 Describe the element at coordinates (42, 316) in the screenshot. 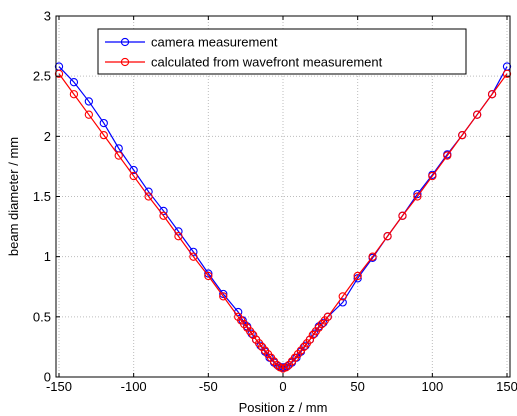

I see `y-tick-label: 0.5` at that location.